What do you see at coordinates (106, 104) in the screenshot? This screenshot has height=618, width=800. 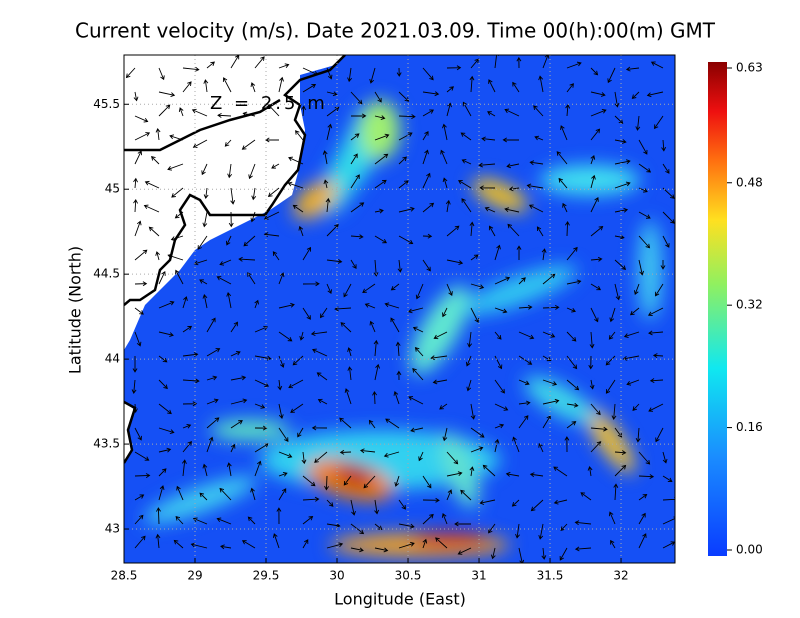 I see `y-tick-label: 45.5` at bounding box center [106, 104].